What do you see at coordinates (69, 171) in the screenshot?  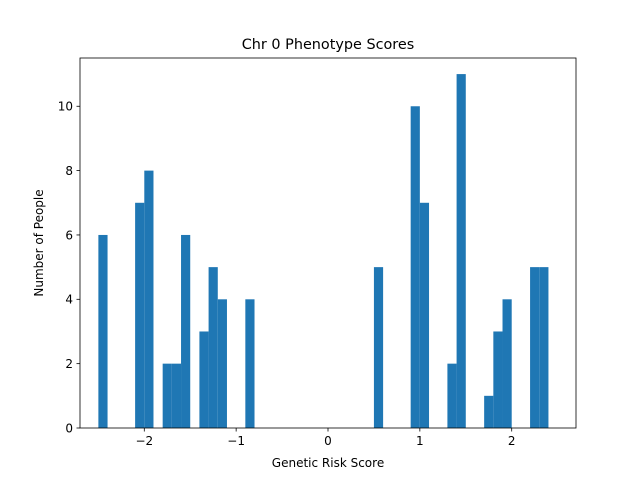 I see `y-tick-label: 8` at bounding box center [69, 171].